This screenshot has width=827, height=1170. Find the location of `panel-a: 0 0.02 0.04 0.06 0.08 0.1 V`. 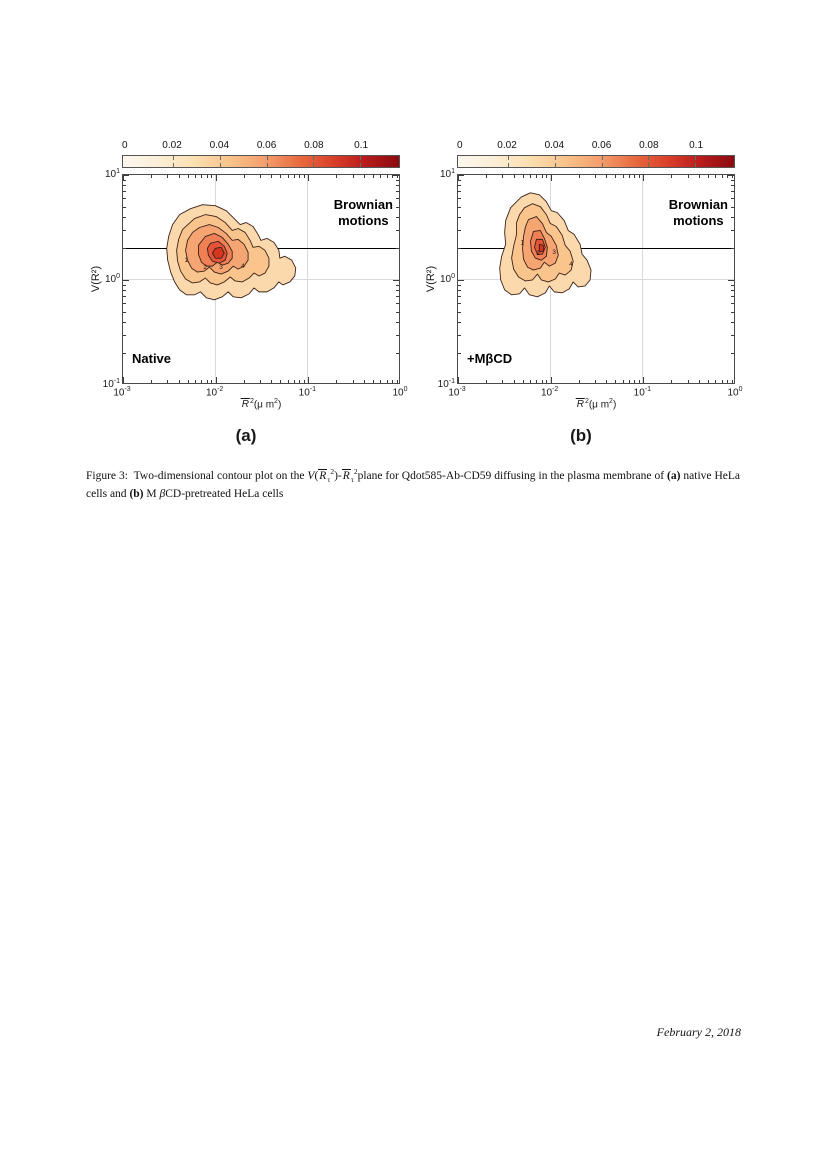

panel-a: 0 0.02 0.04 0.06 0.08 0.1 V is located at coordinates (247, 293).